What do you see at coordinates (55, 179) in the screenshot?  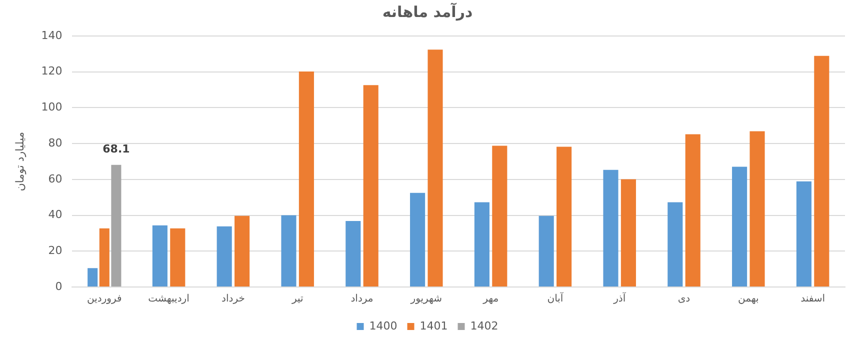 I see `y-tick-label: 60` at bounding box center [55, 179].